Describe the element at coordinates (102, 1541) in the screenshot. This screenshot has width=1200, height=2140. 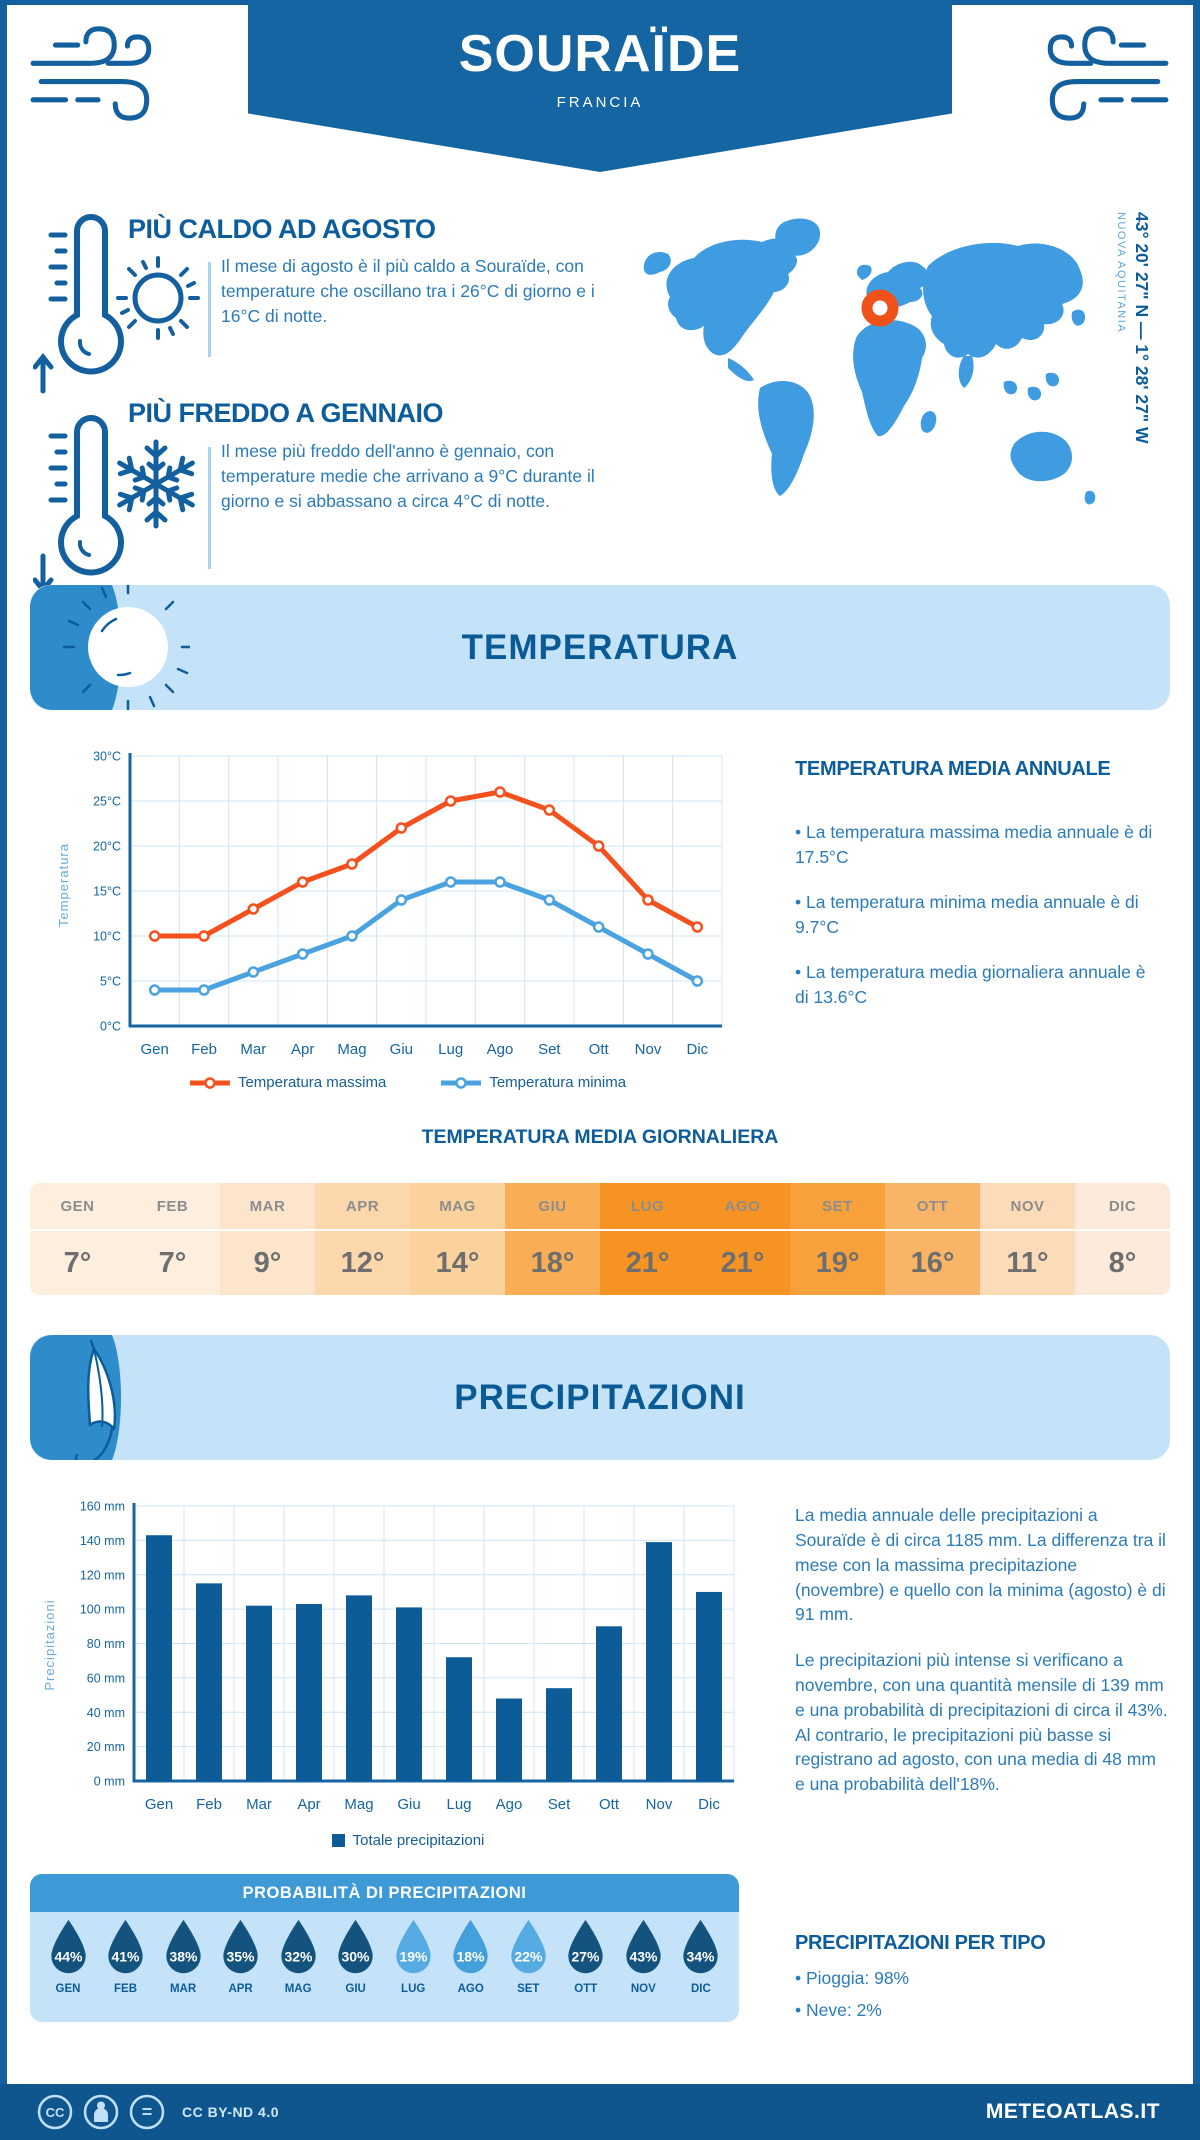
I see `svg-text: 140 mm` at that location.